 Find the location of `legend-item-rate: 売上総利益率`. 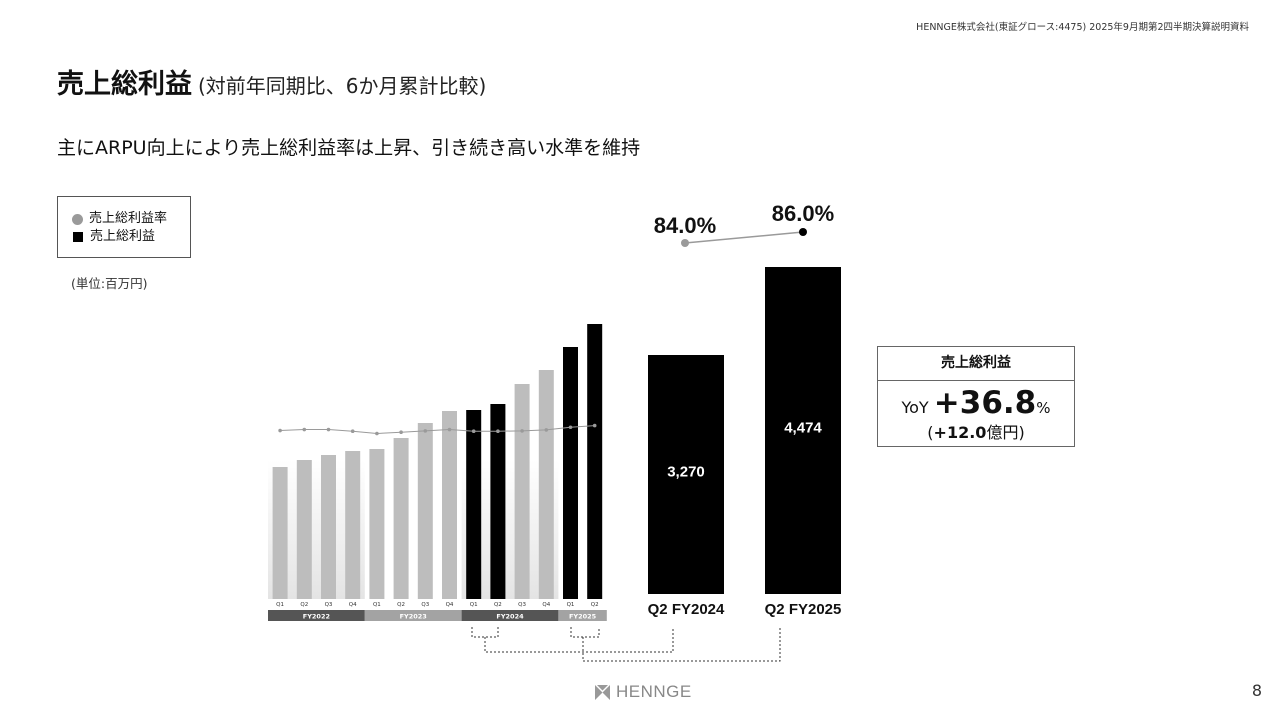

legend-item-rate: 売上総利益率 is located at coordinates (131, 219).